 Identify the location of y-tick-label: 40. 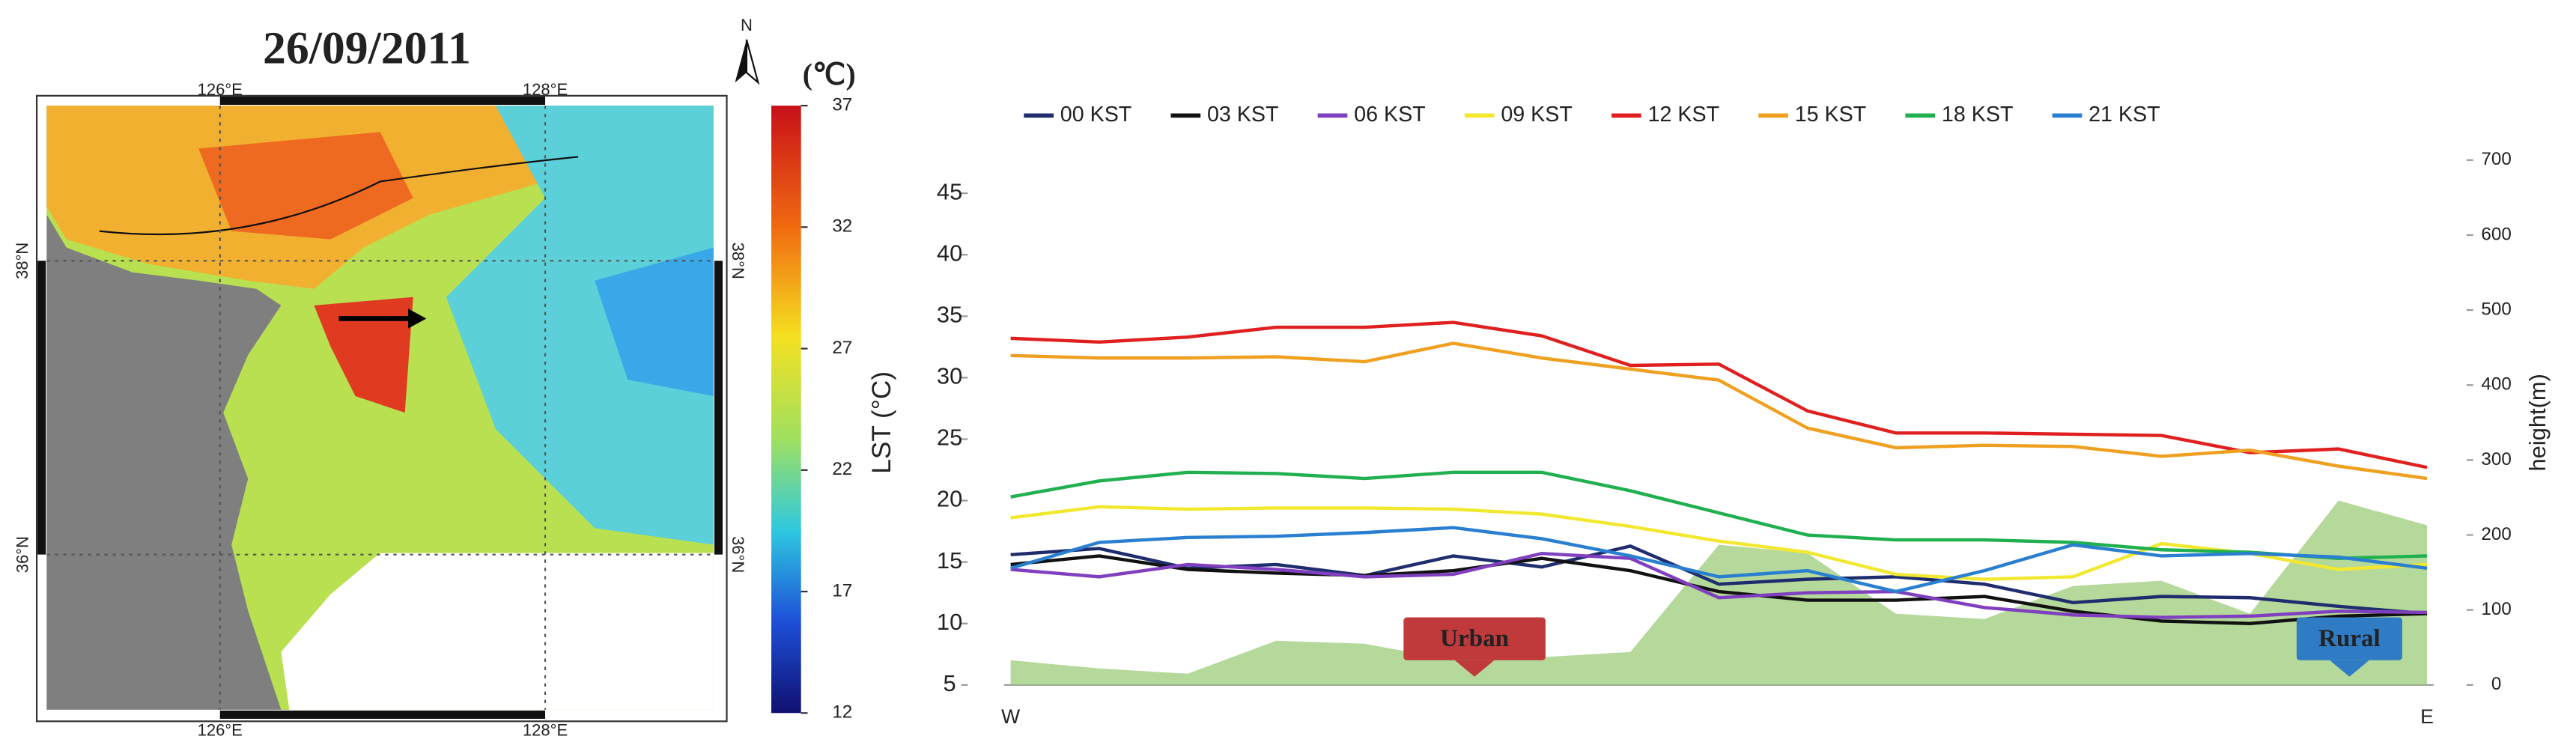
(949, 253).